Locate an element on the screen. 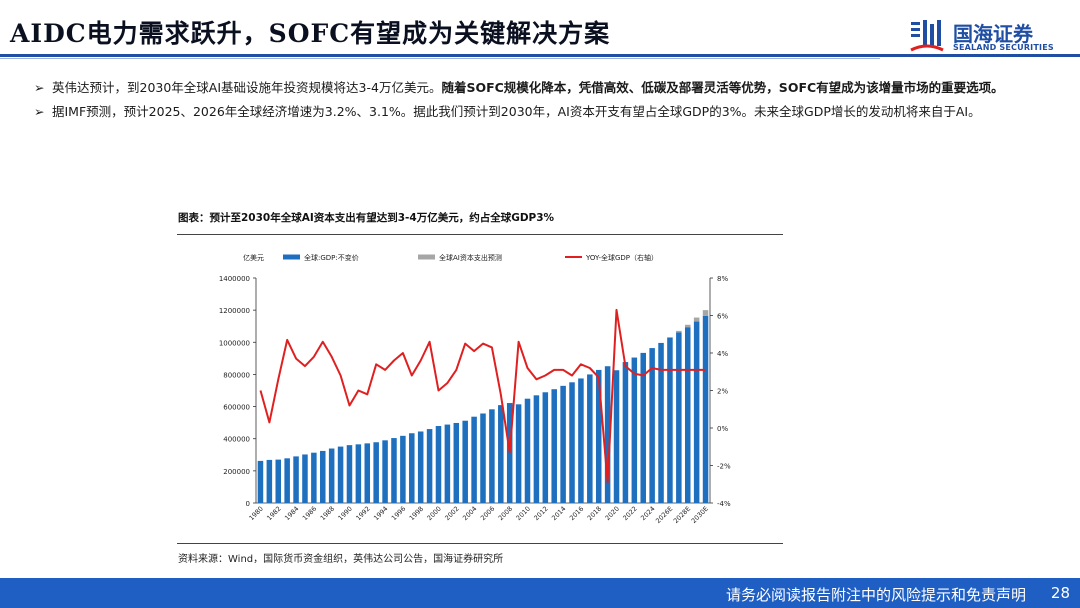 The image size is (1080, 608). x-tick-label: 2012 is located at coordinates (540, 513).